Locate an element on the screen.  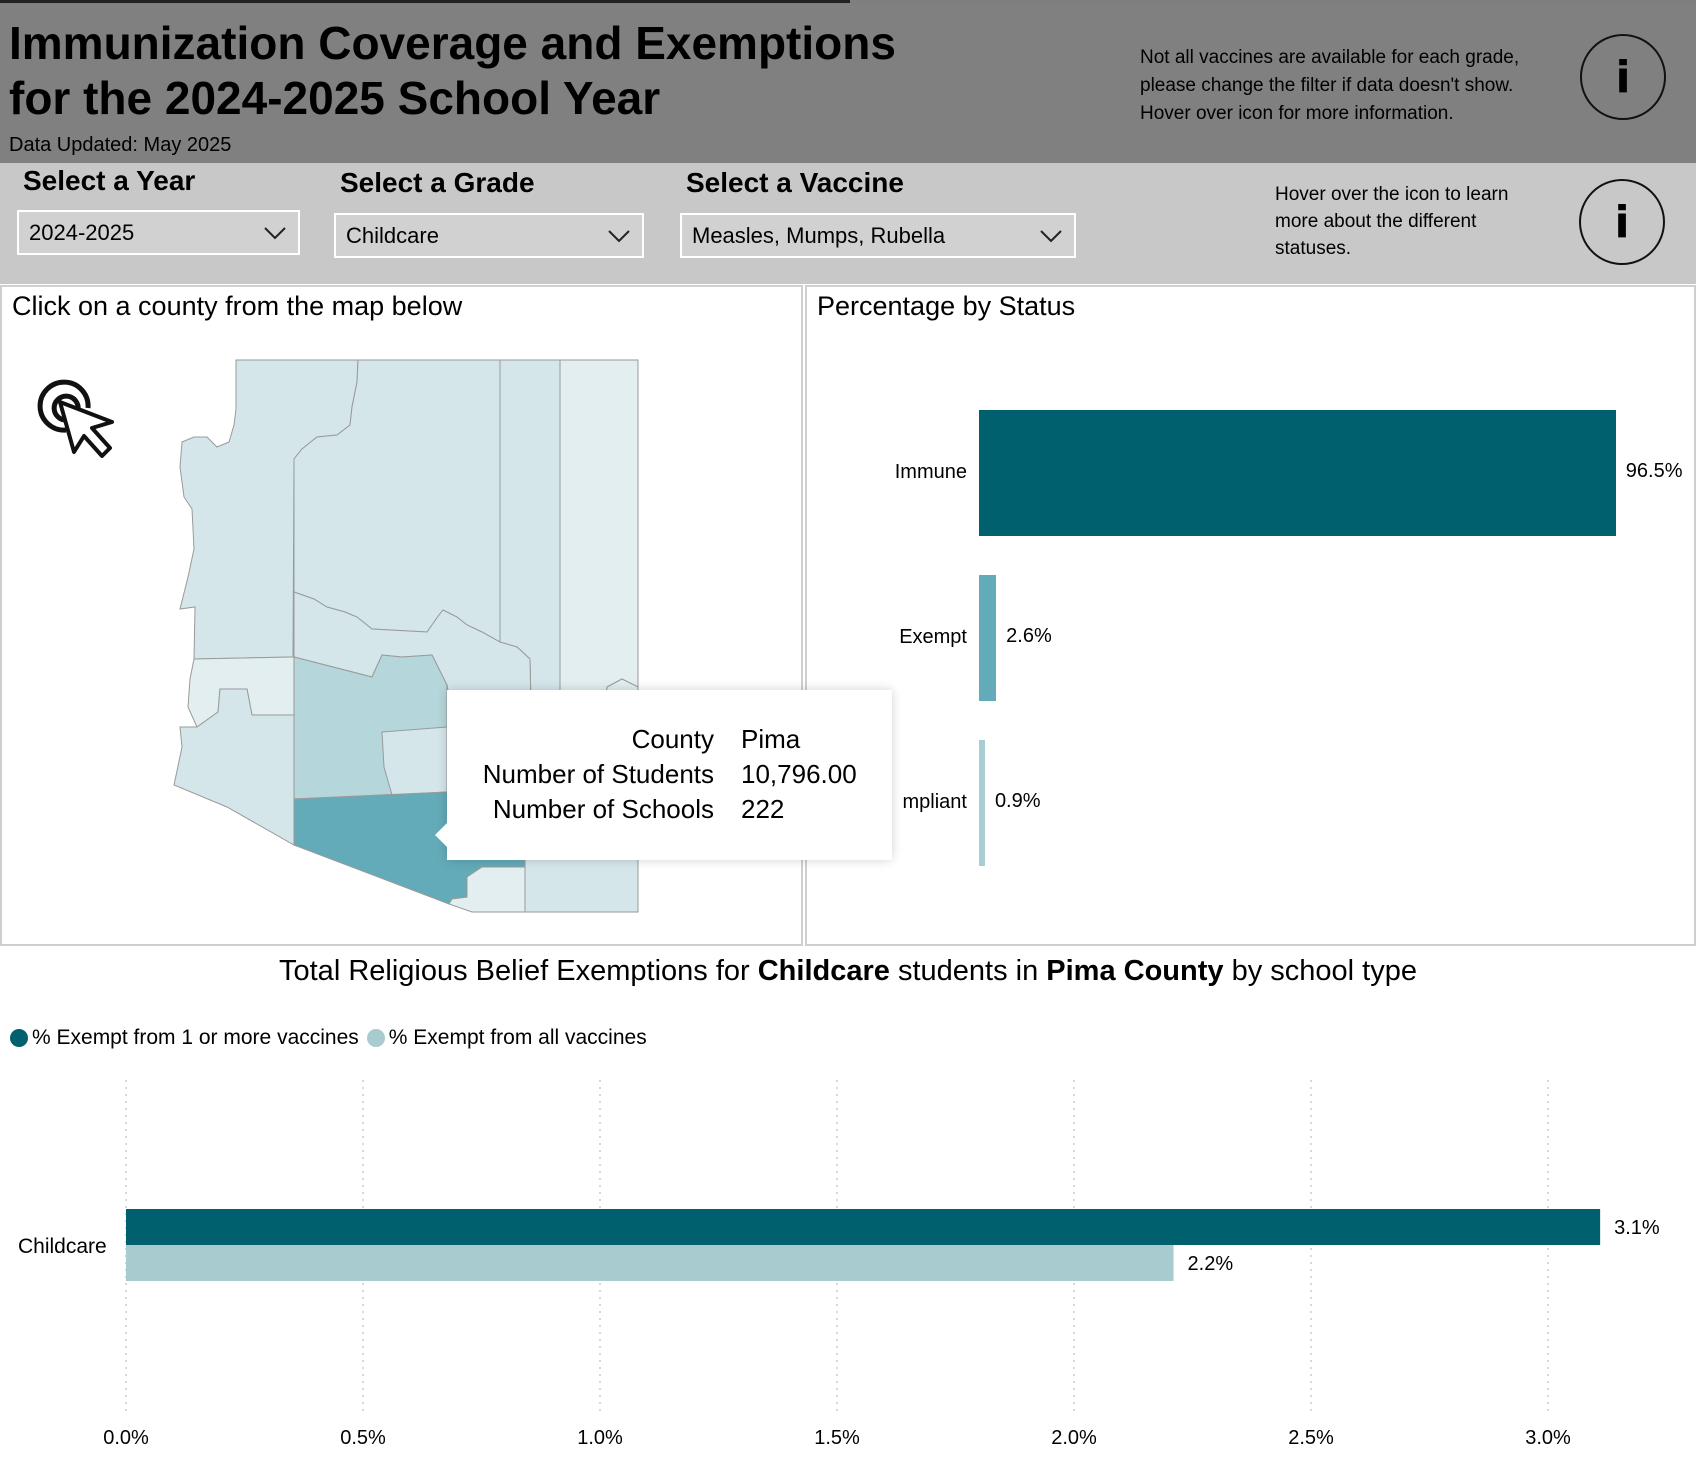
info-icon: i is located at coordinates (1623, 77).